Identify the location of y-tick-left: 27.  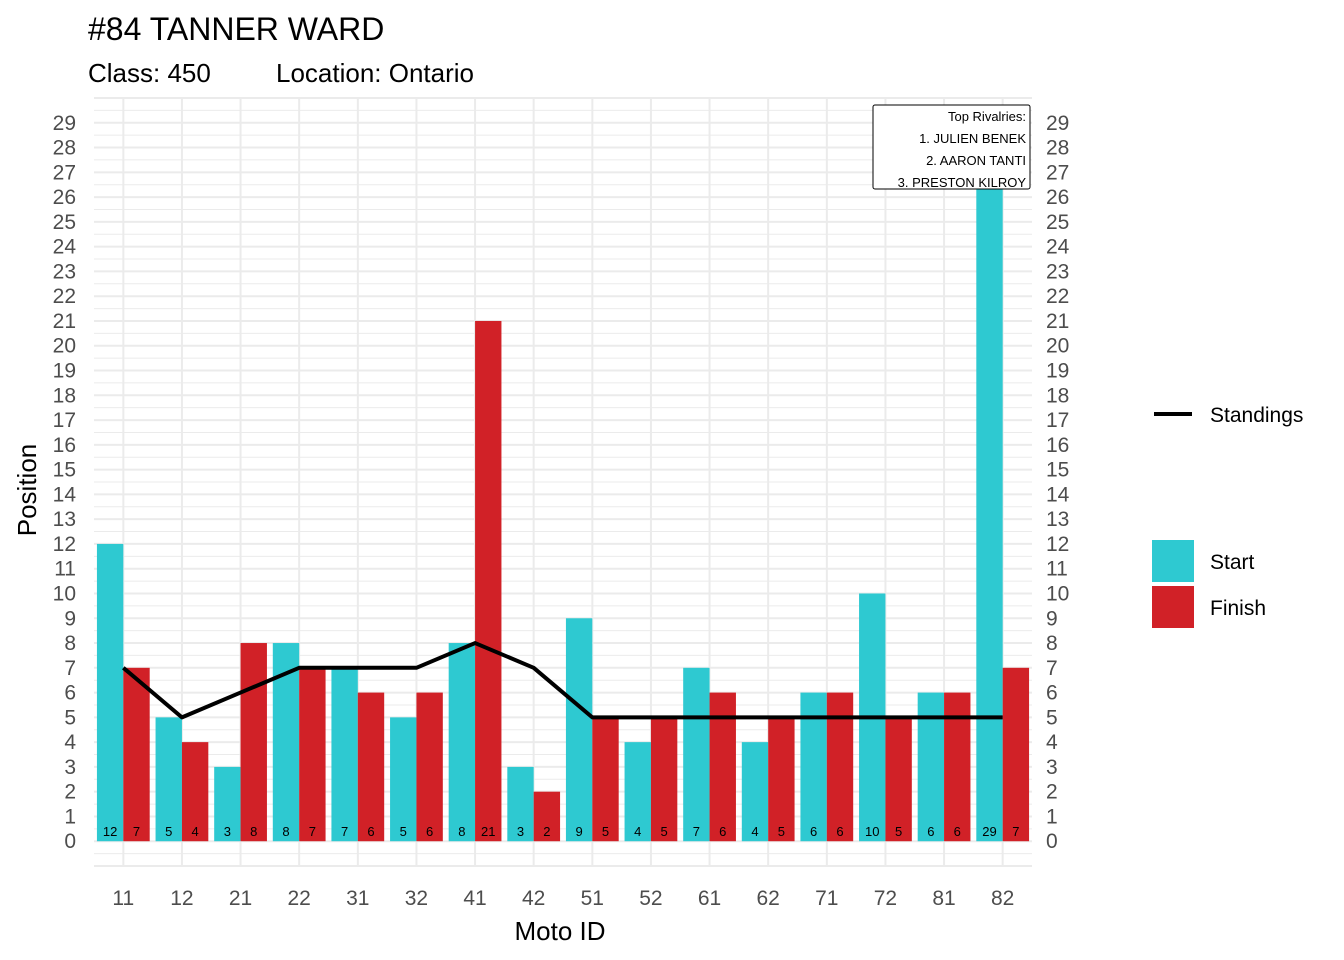
(64, 172).